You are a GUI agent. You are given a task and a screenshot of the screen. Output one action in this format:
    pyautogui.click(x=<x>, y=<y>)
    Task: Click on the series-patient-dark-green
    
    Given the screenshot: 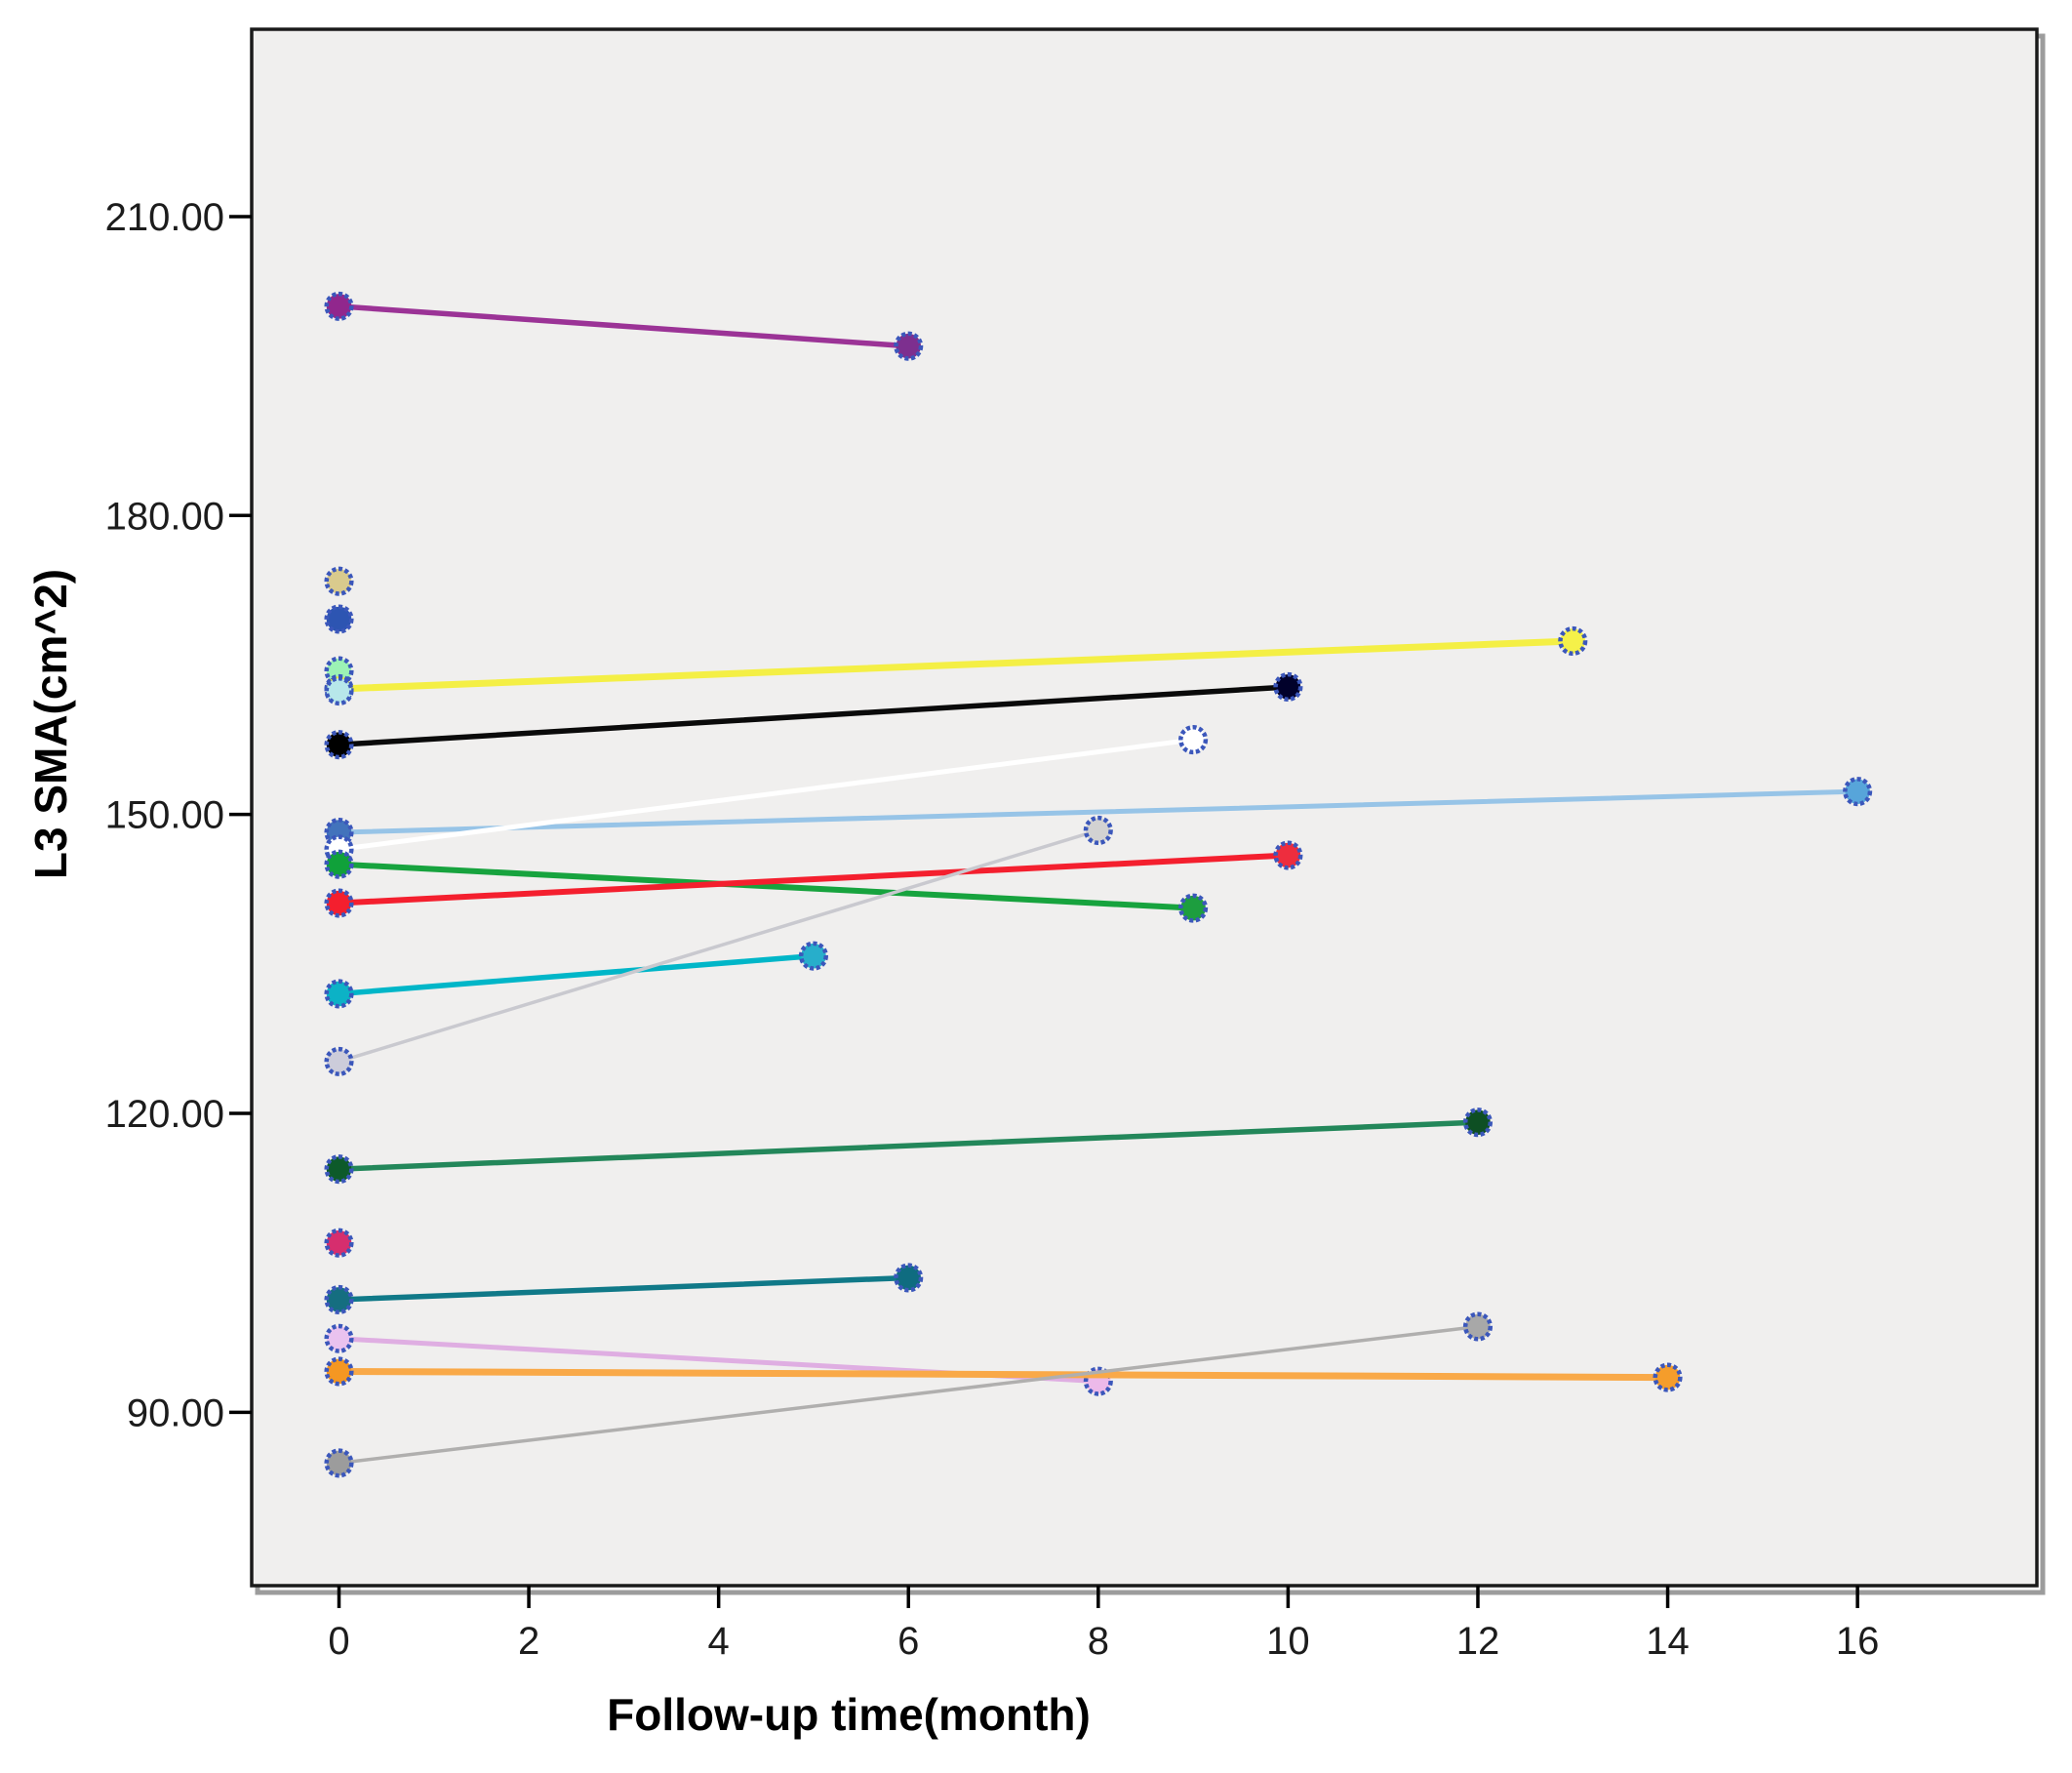 What is the action you would take?
    pyautogui.click(x=909, y=1146)
    